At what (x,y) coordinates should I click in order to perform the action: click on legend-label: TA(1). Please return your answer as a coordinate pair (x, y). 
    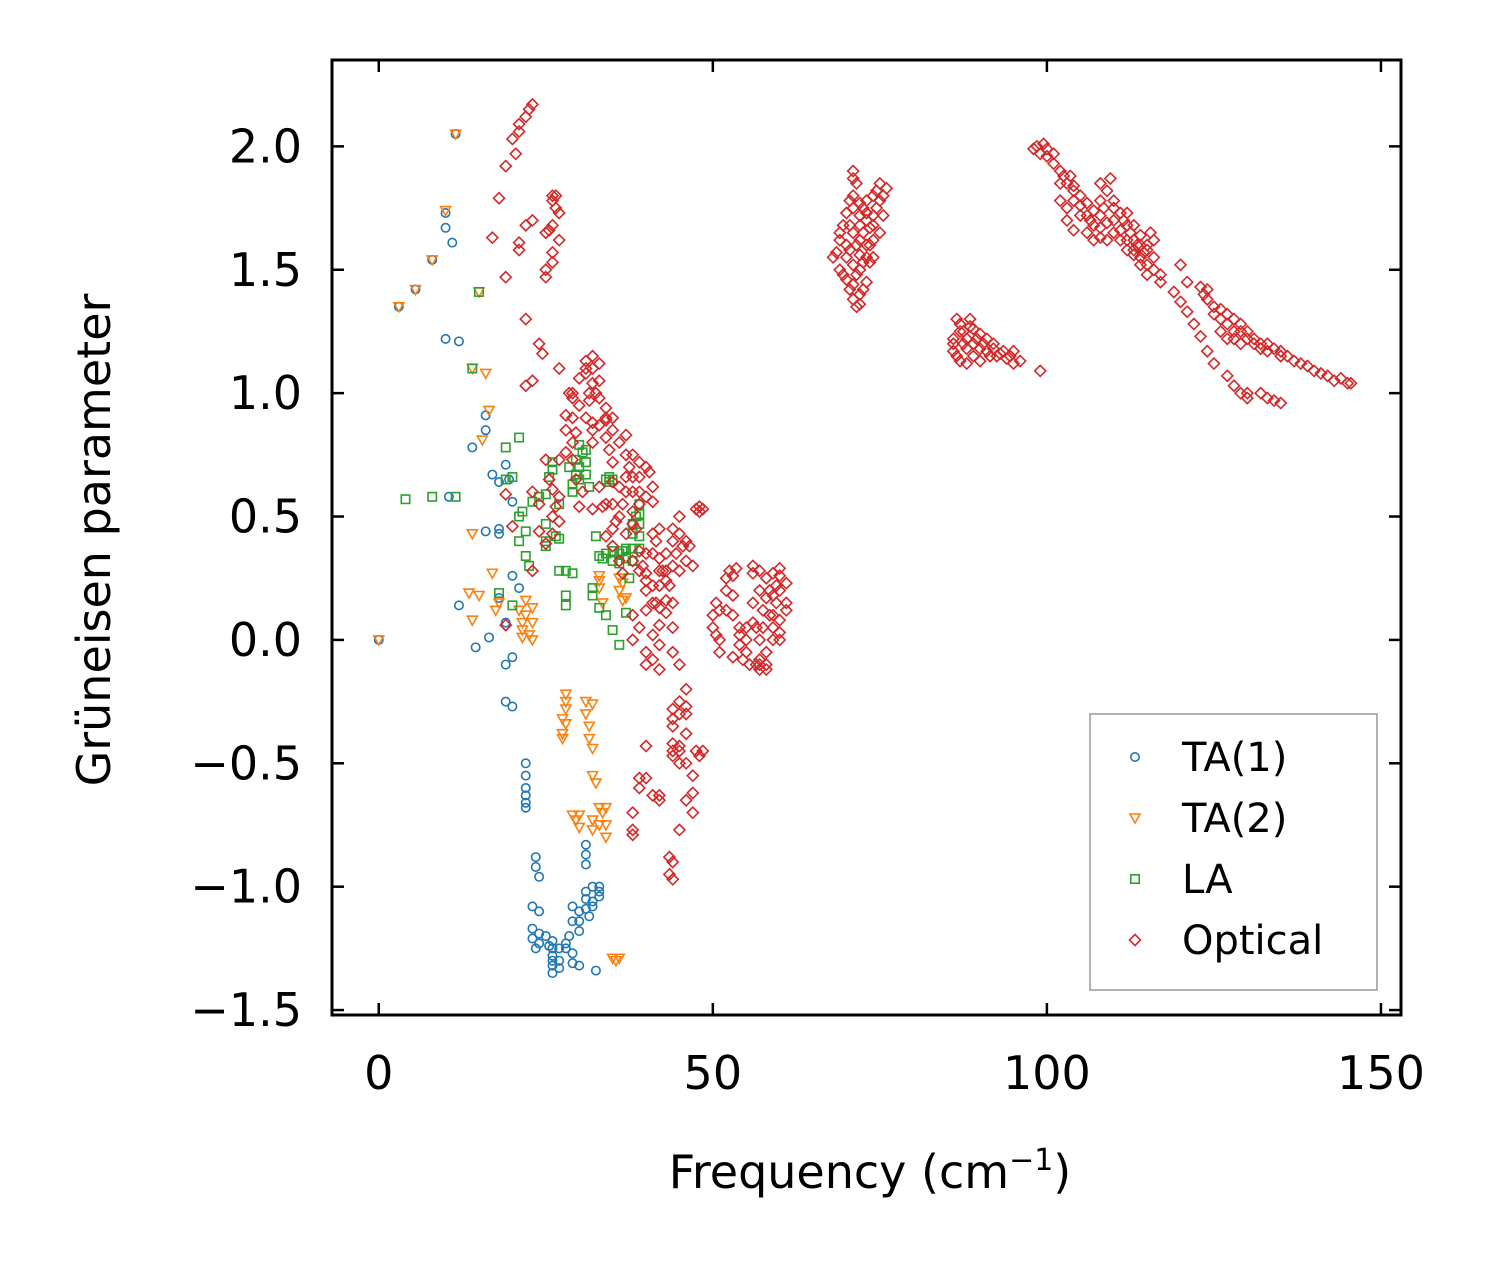
    Looking at the image, I should click on (1234, 758).